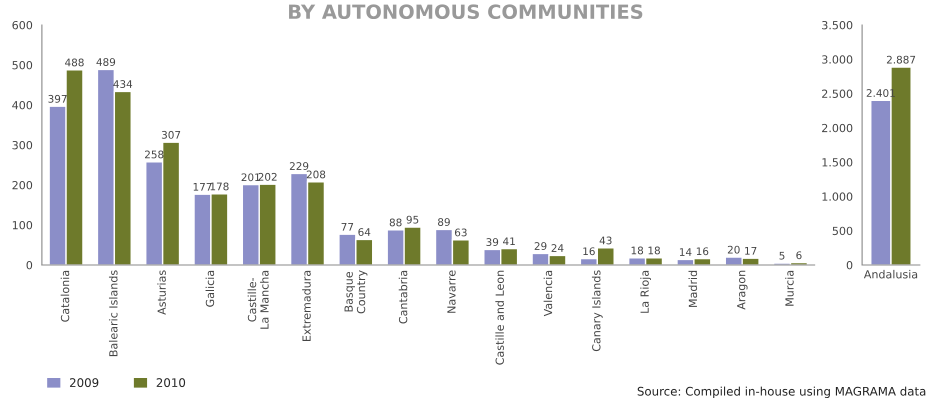 This screenshot has width=931, height=400. I want to click on chart-title: BY AUTONOMOUS COMMUNITIES, so click(465, 12).